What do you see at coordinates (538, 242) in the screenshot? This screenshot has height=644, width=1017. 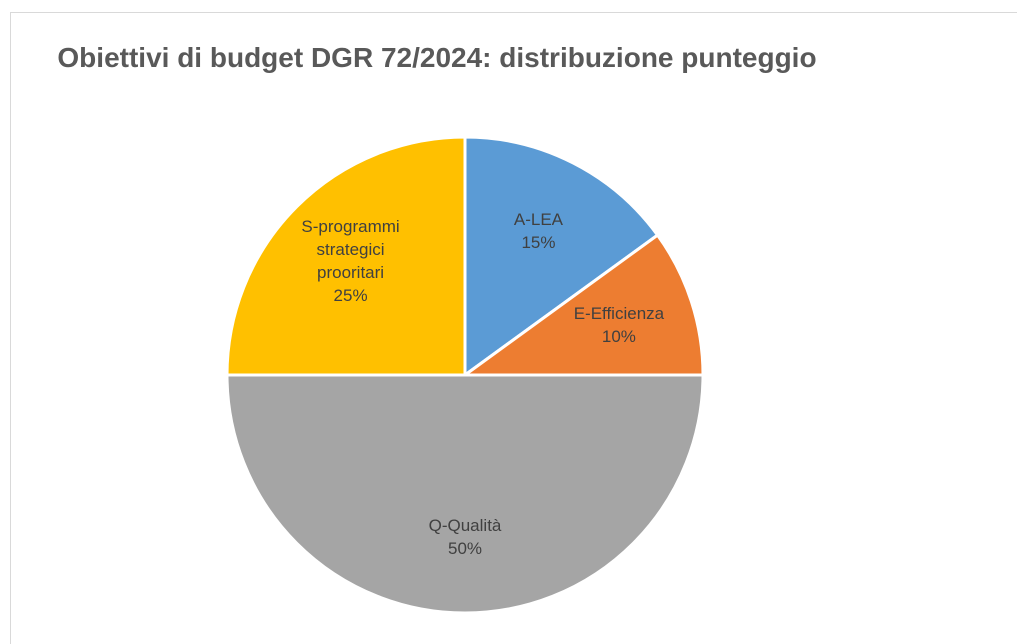 I see `value-label: 15%` at bounding box center [538, 242].